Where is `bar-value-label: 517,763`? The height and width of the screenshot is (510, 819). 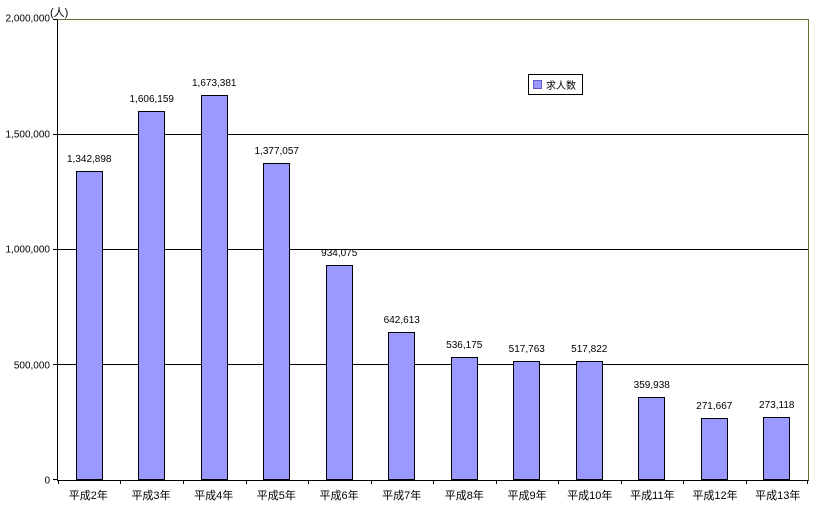 bar-value-label: 517,763 is located at coordinates (526, 349).